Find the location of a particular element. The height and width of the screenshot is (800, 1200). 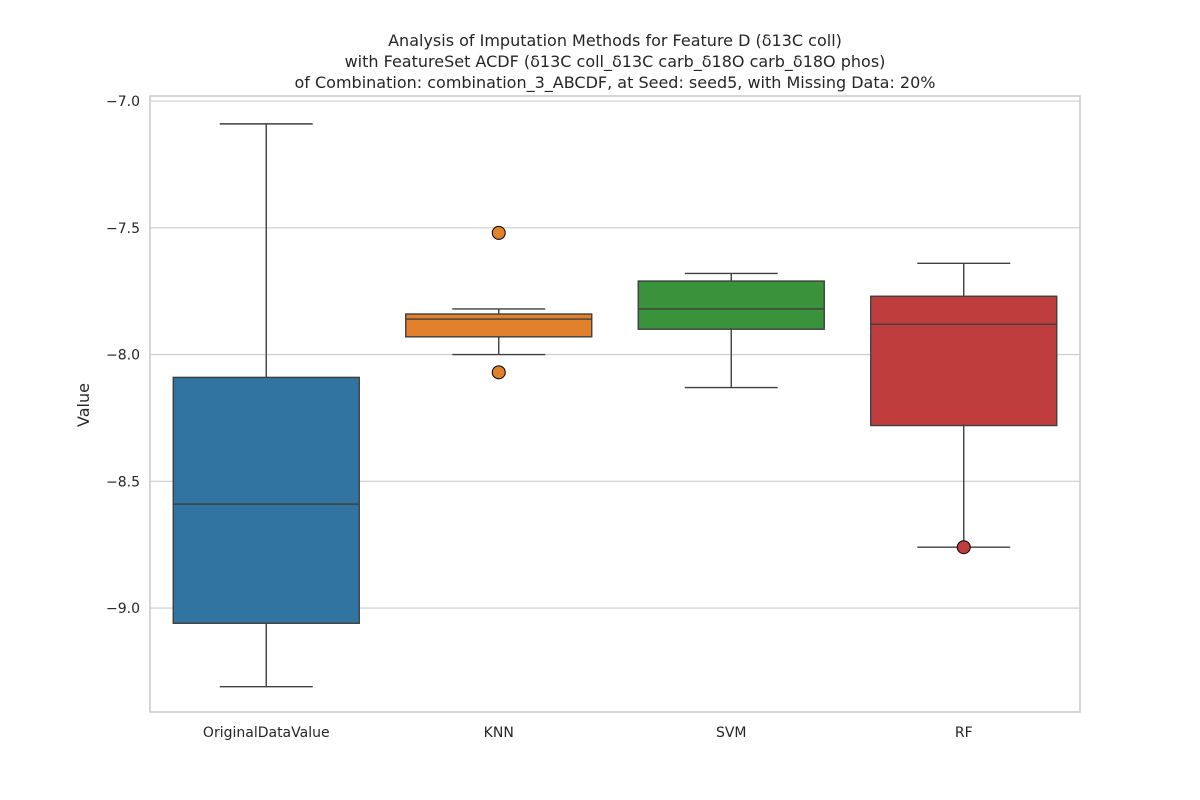

y-tick-label: −8.0 is located at coordinates (123, 356).